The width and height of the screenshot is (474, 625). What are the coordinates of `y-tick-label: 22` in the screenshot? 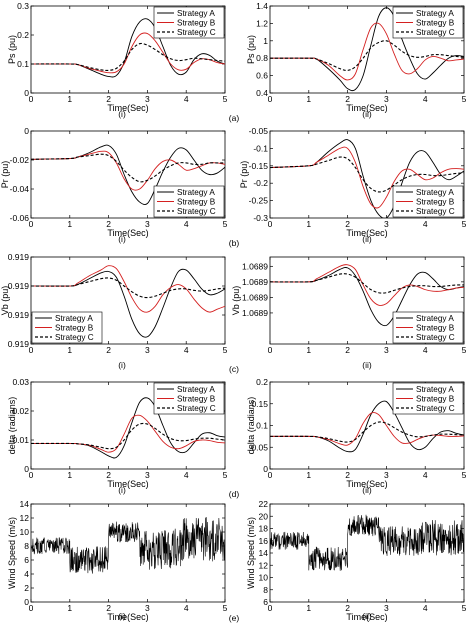 It's located at (264, 504).